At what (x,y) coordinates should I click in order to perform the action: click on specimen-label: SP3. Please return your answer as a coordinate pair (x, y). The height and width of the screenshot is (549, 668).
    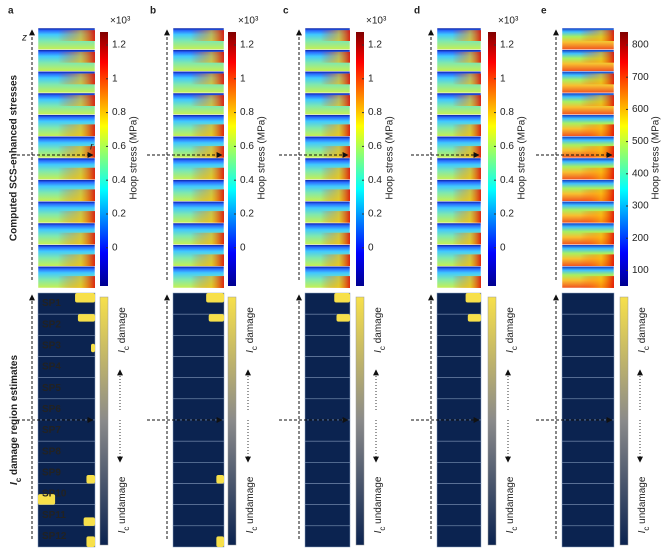
    Looking at the image, I should click on (51, 346).